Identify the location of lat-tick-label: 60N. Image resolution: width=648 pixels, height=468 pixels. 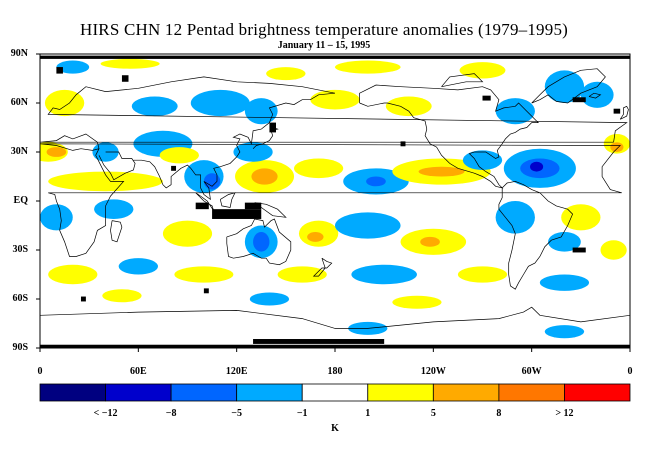
(19, 102).